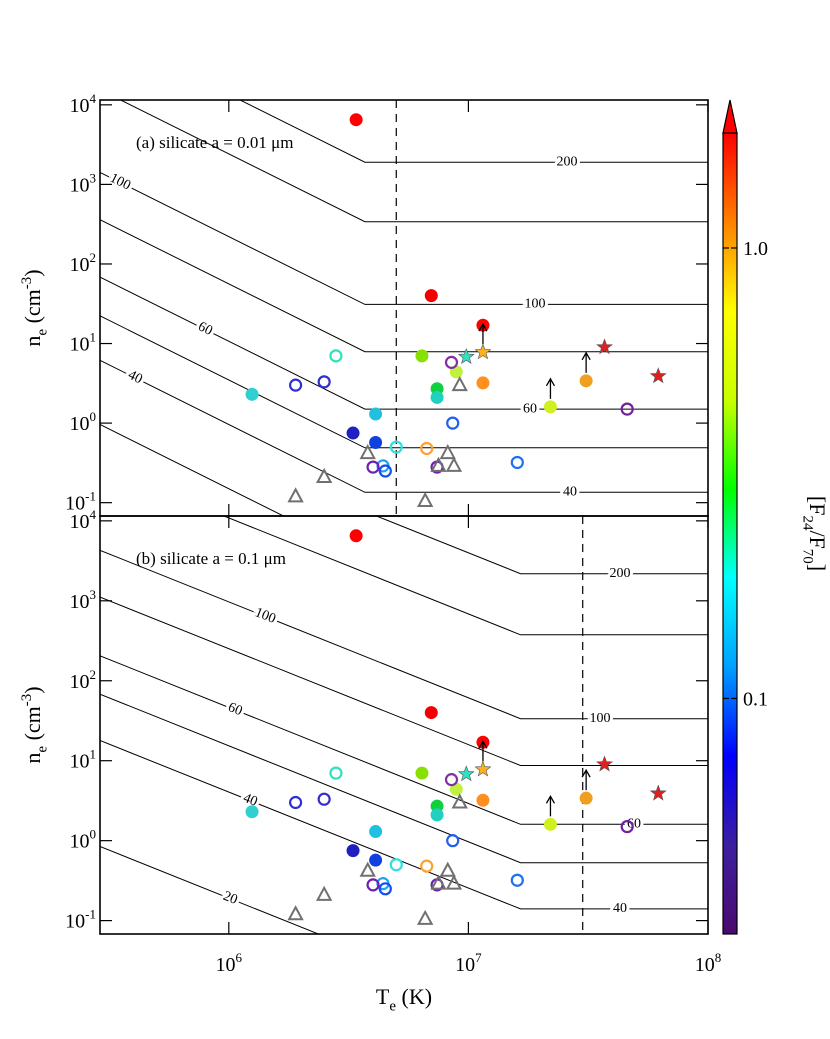 The height and width of the screenshot is (1039, 830). What do you see at coordinates (83, 840) in the screenshot?
I see `y-tick-label: 10⁰` at bounding box center [83, 840].